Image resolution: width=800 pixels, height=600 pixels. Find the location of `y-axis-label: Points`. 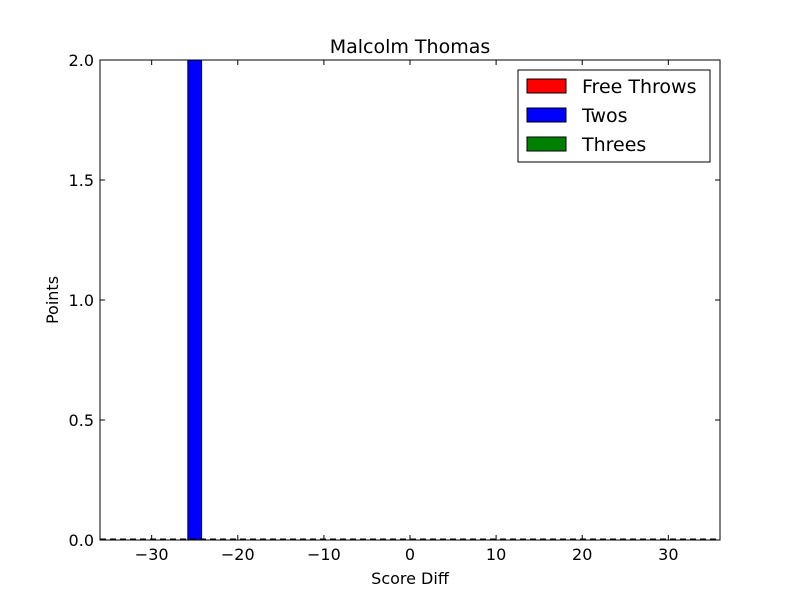

y-axis-label: Points is located at coordinates (52, 300).